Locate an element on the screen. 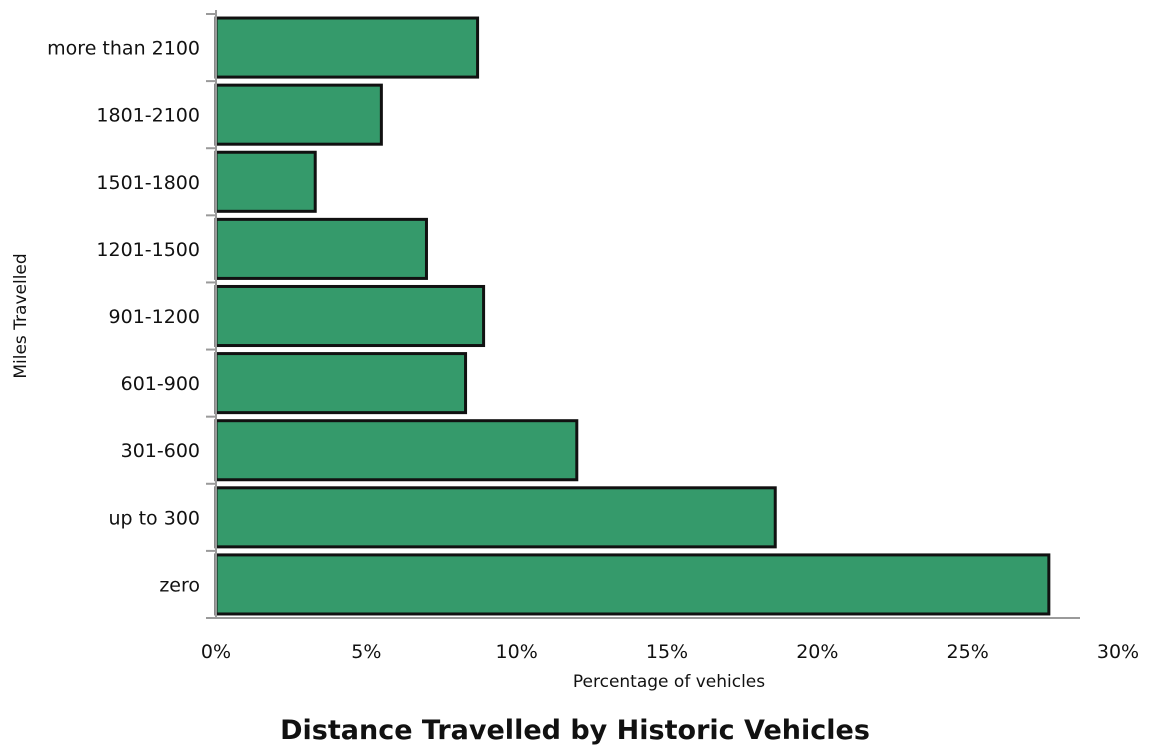 This screenshot has width=1150, height=751. bar-zero is located at coordinates (632, 584).